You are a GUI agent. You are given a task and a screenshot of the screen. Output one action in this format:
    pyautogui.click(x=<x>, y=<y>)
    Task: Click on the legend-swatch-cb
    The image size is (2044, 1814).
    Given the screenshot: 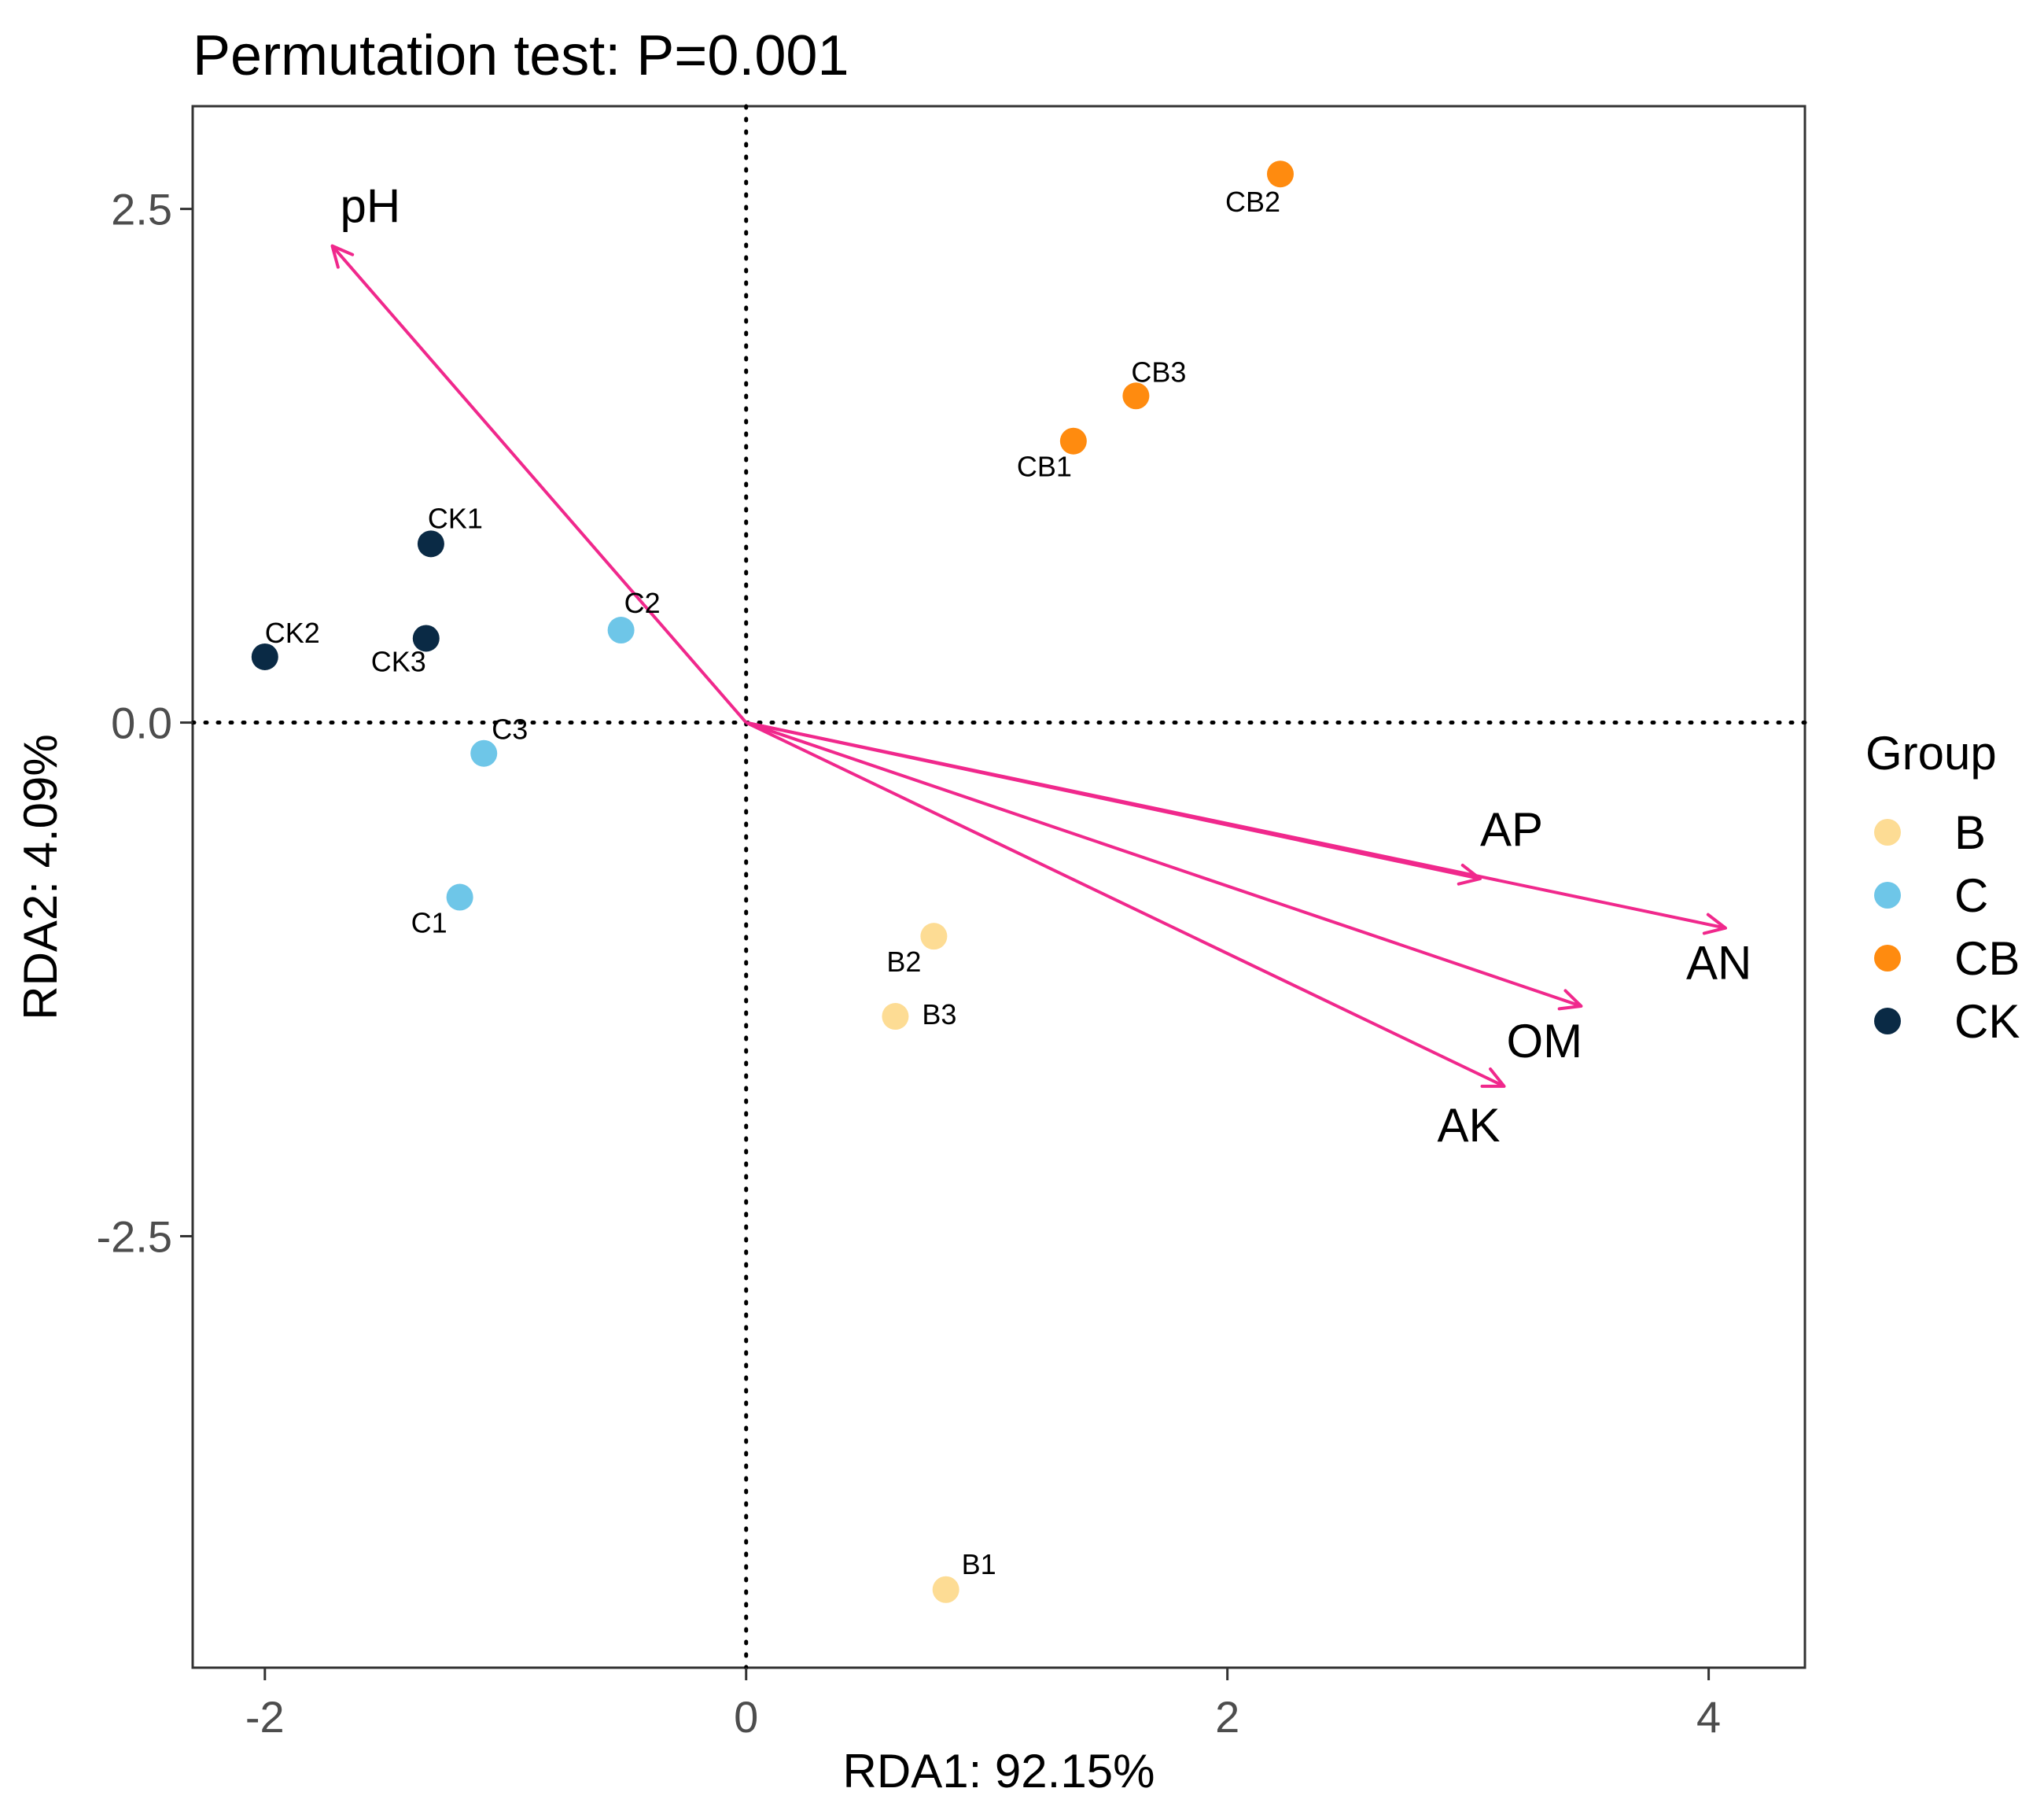 What is the action you would take?
    pyautogui.click(x=1887, y=958)
    